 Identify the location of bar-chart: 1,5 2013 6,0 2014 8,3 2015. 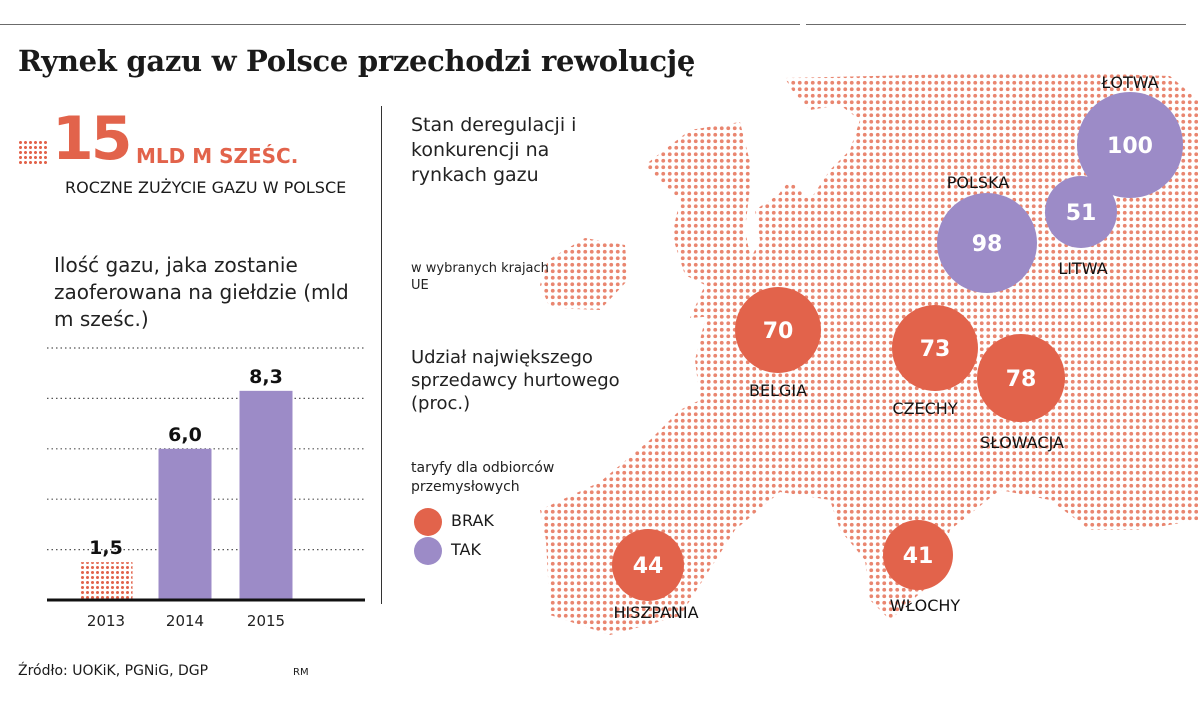
(206, 488).